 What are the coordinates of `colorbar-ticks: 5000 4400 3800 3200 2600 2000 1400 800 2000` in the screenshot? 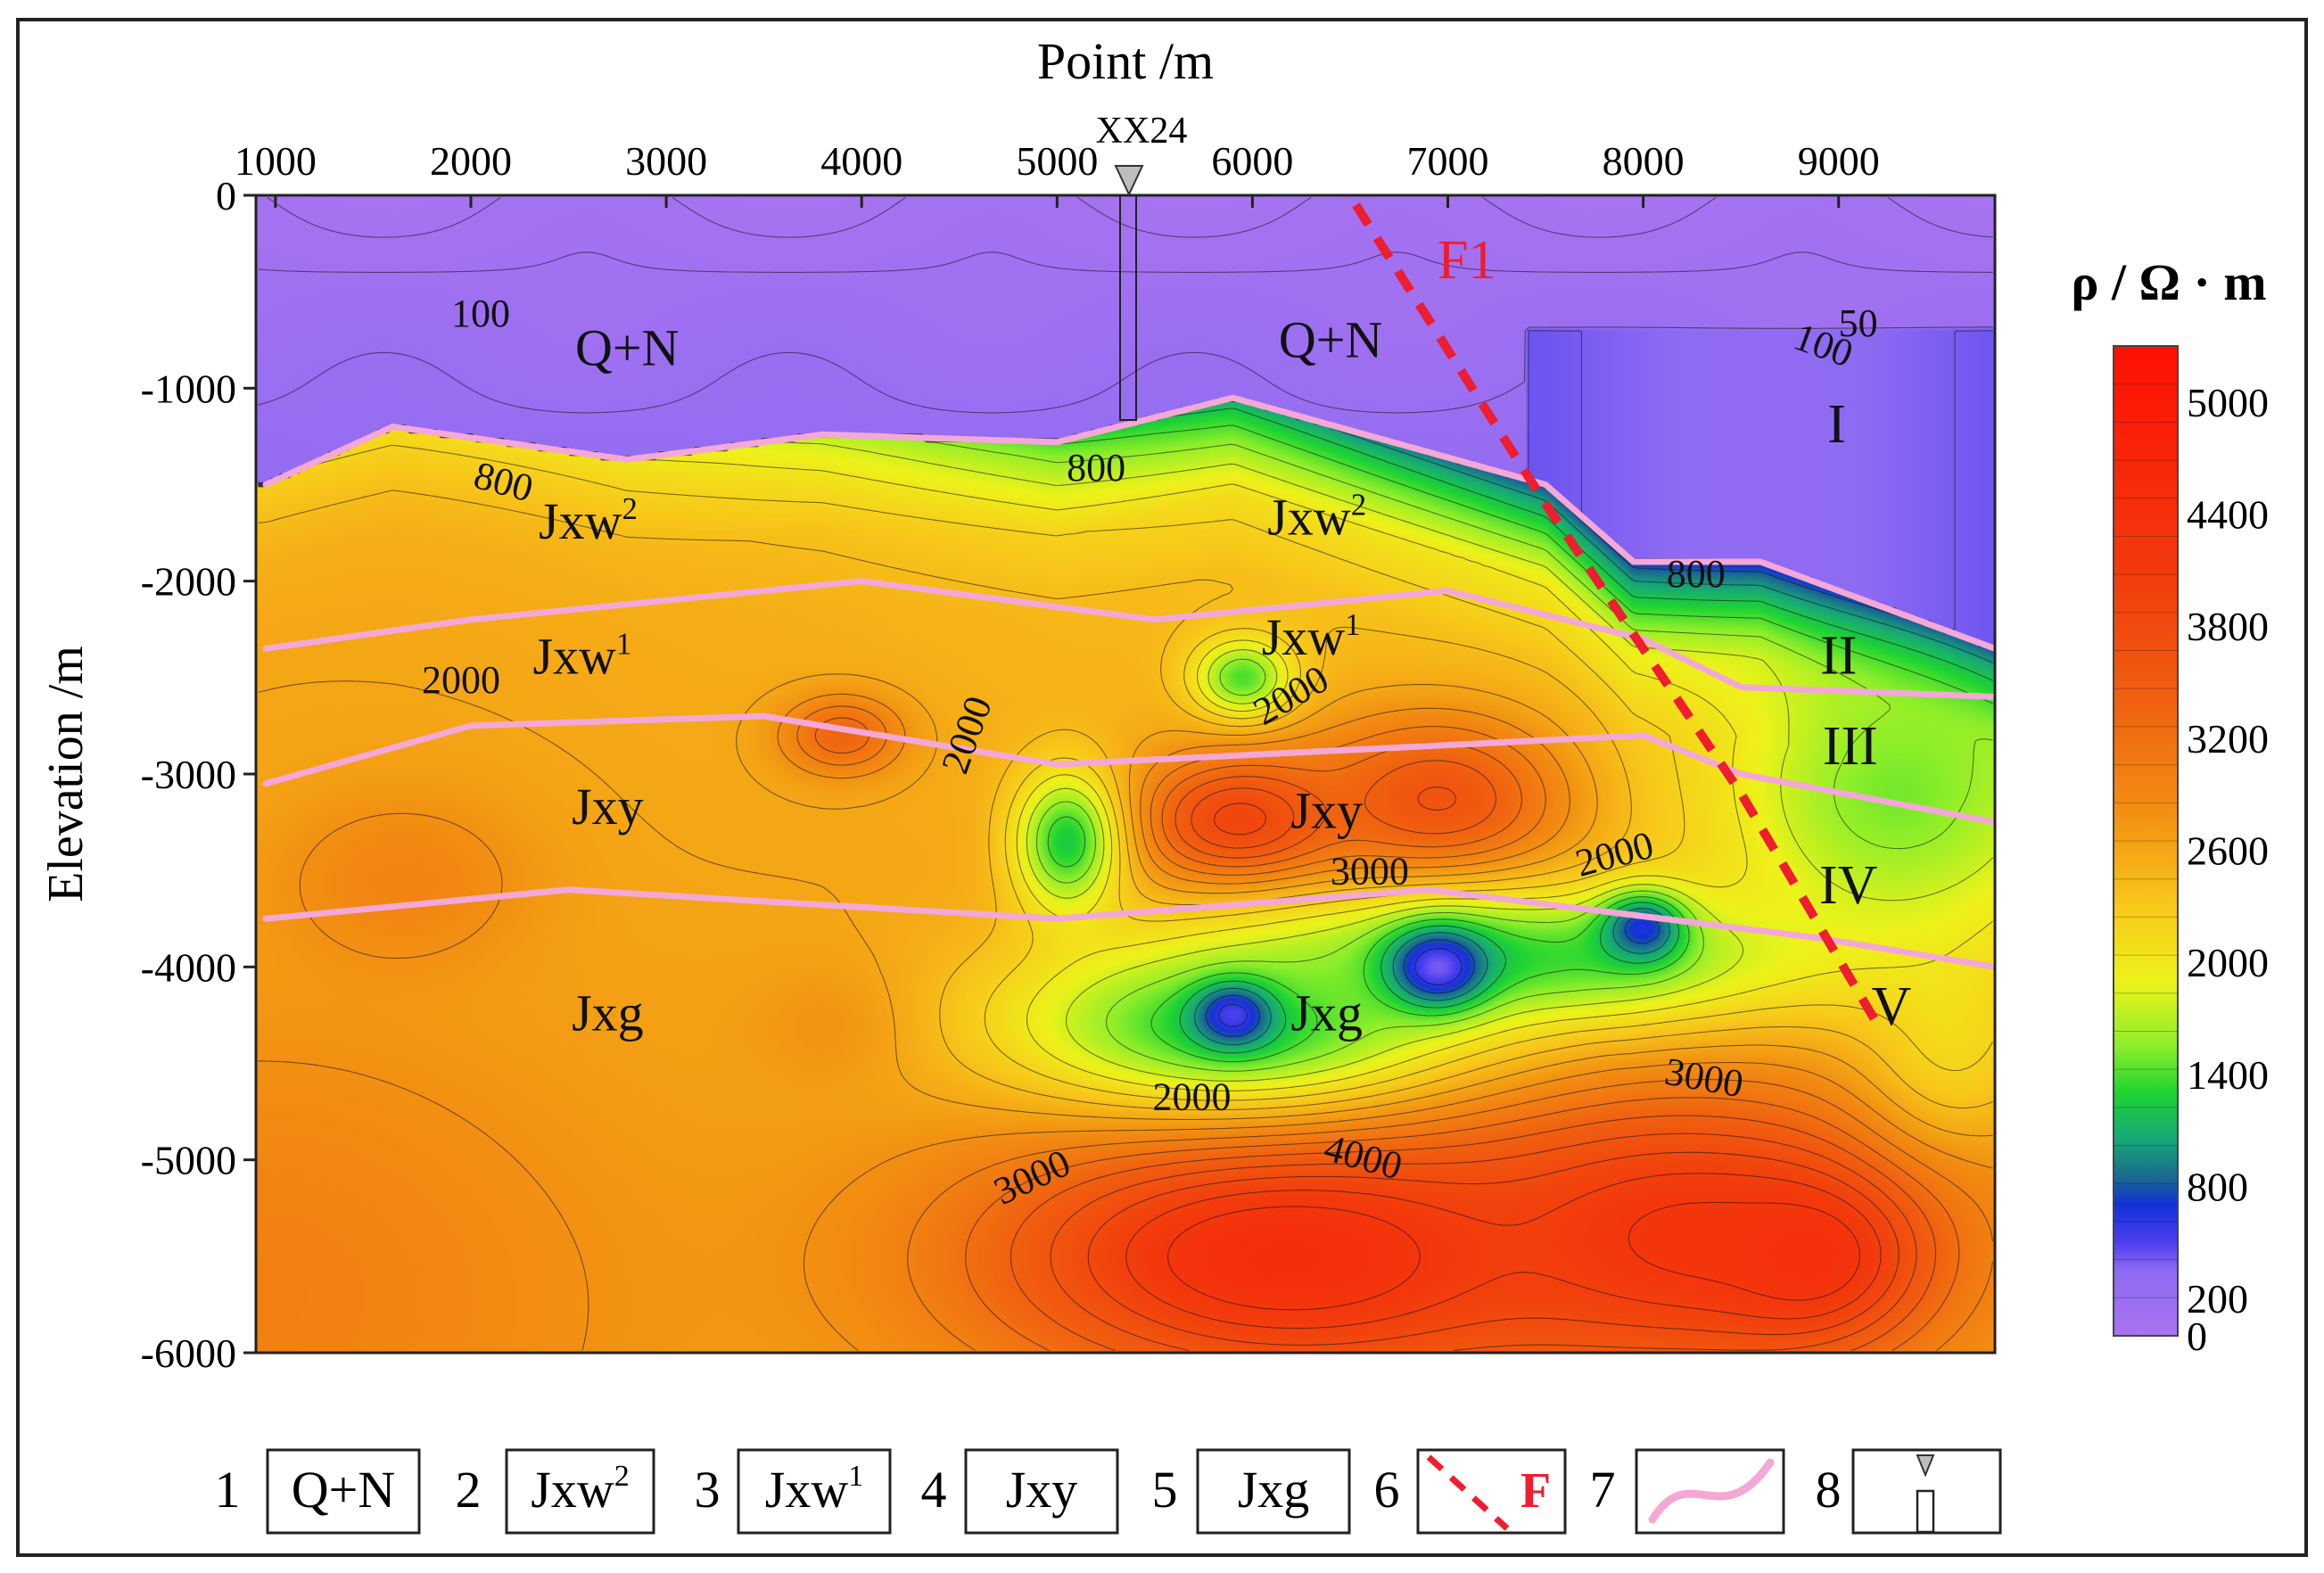 It's located at (2228, 869).